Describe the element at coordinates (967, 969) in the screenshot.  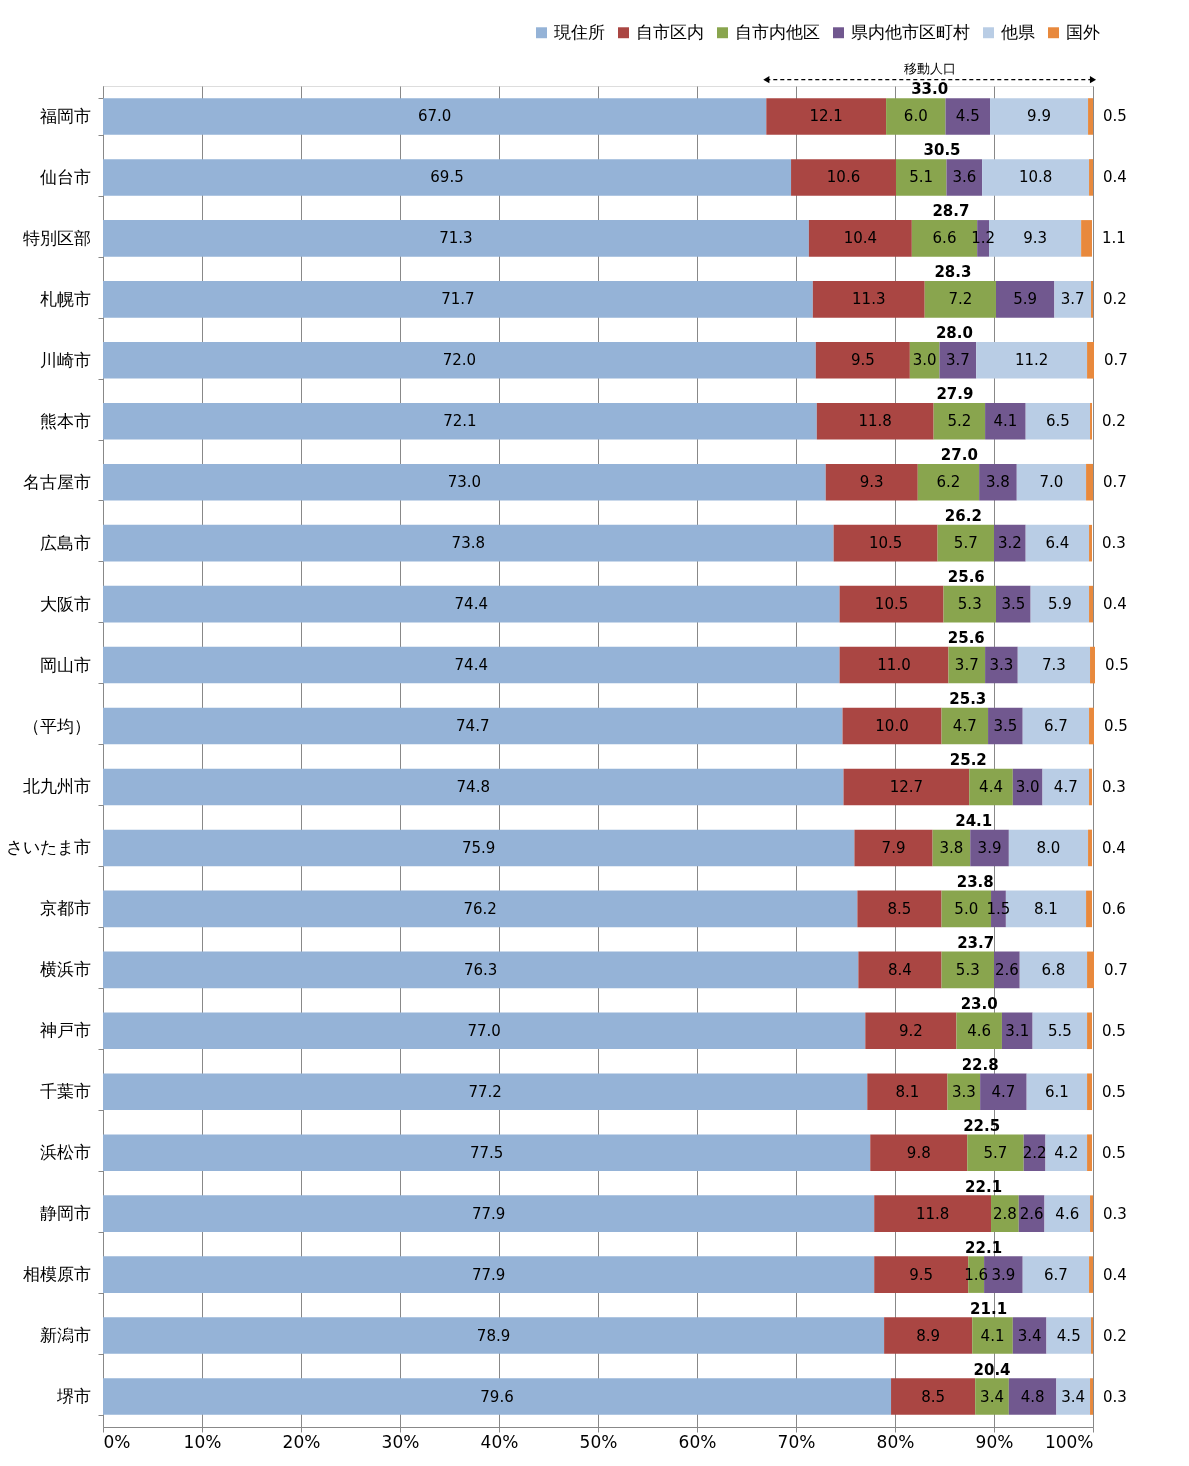
I see `data-label: 5.3` at that location.